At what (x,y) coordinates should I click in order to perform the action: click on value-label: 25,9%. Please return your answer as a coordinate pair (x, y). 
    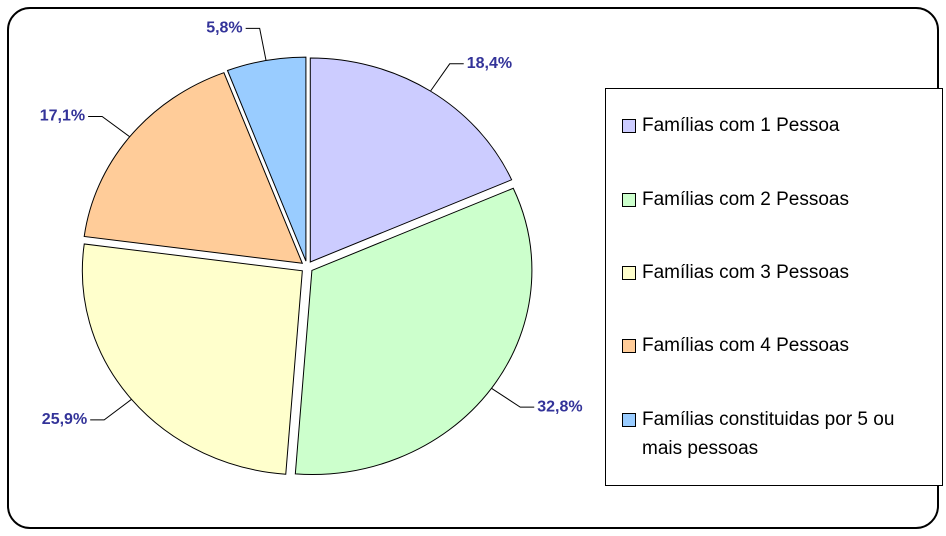
    Looking at the image, I should click on (64, 419).